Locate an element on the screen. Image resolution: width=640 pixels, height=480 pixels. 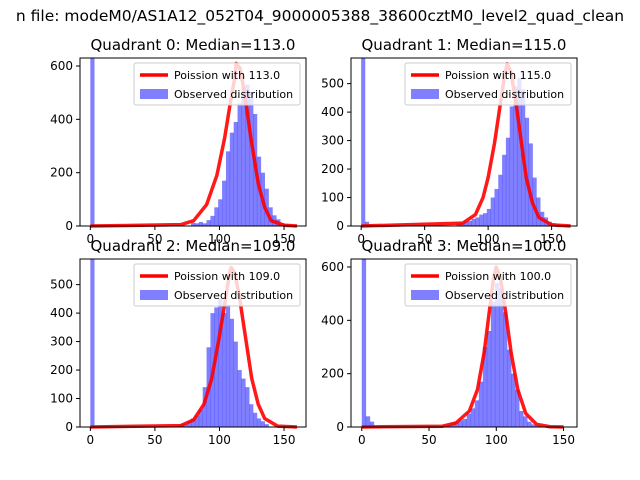
panel-title: Quadrant 0: Median=113.0 is located at coordinates (193, 45).